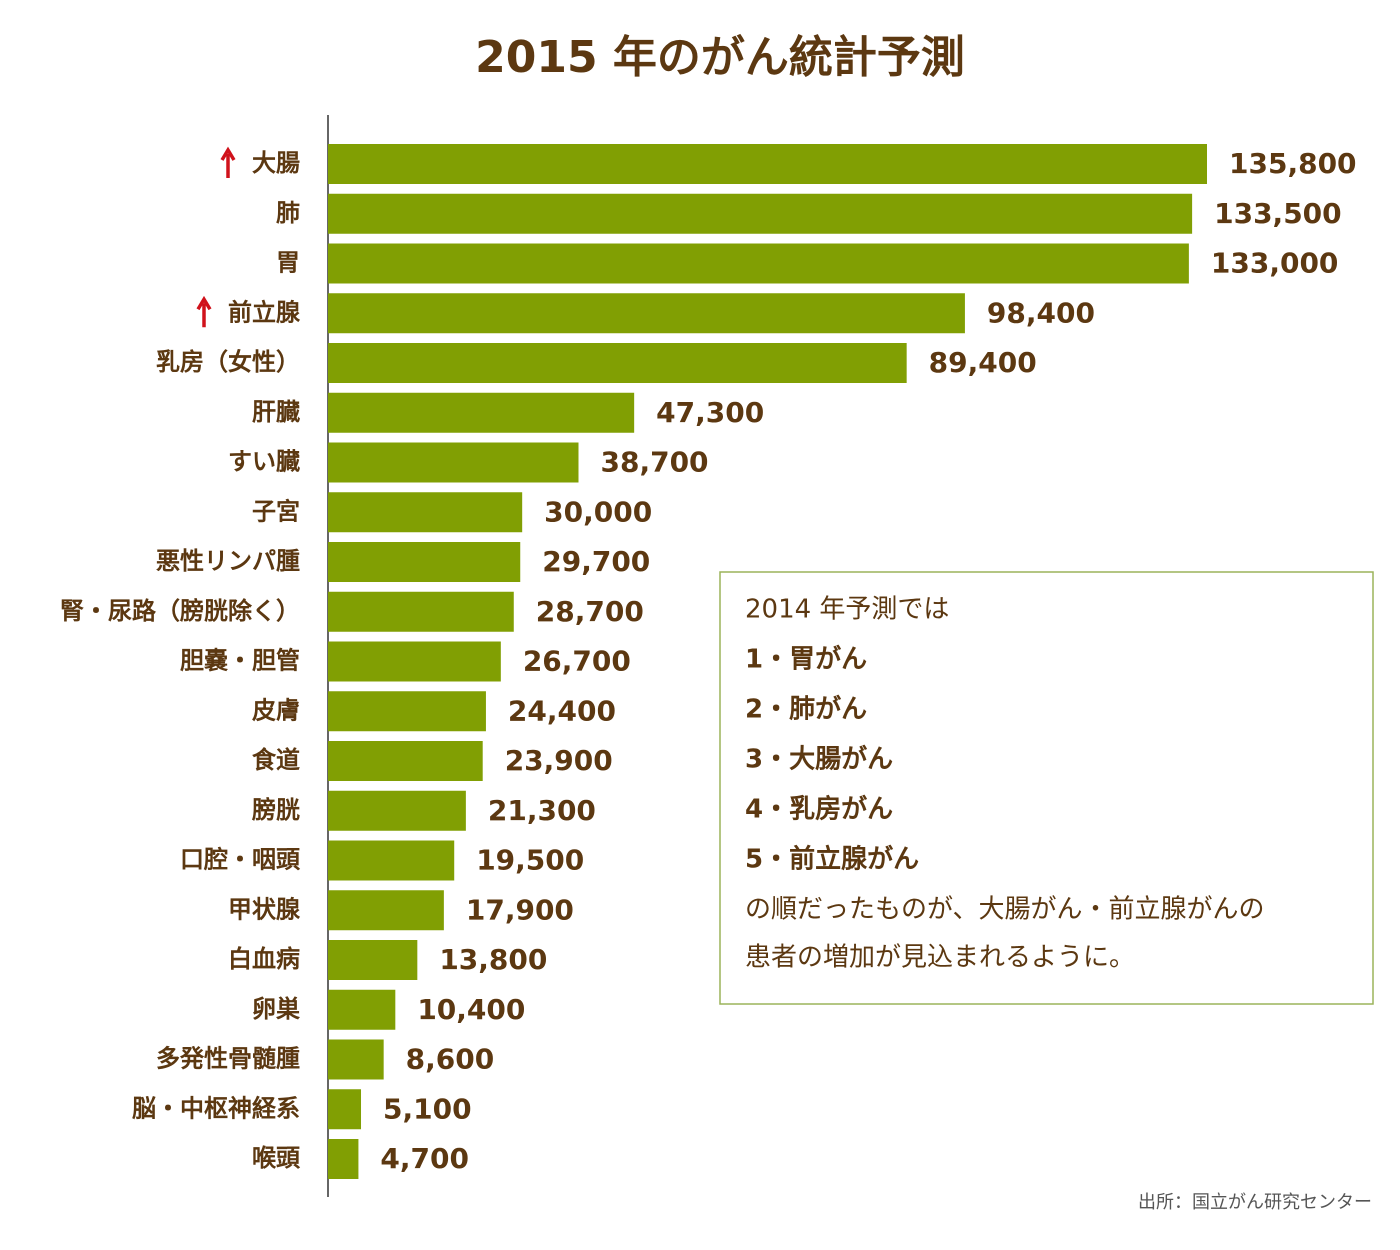  I want to click on value-label: 26,700, so click(577, 661).